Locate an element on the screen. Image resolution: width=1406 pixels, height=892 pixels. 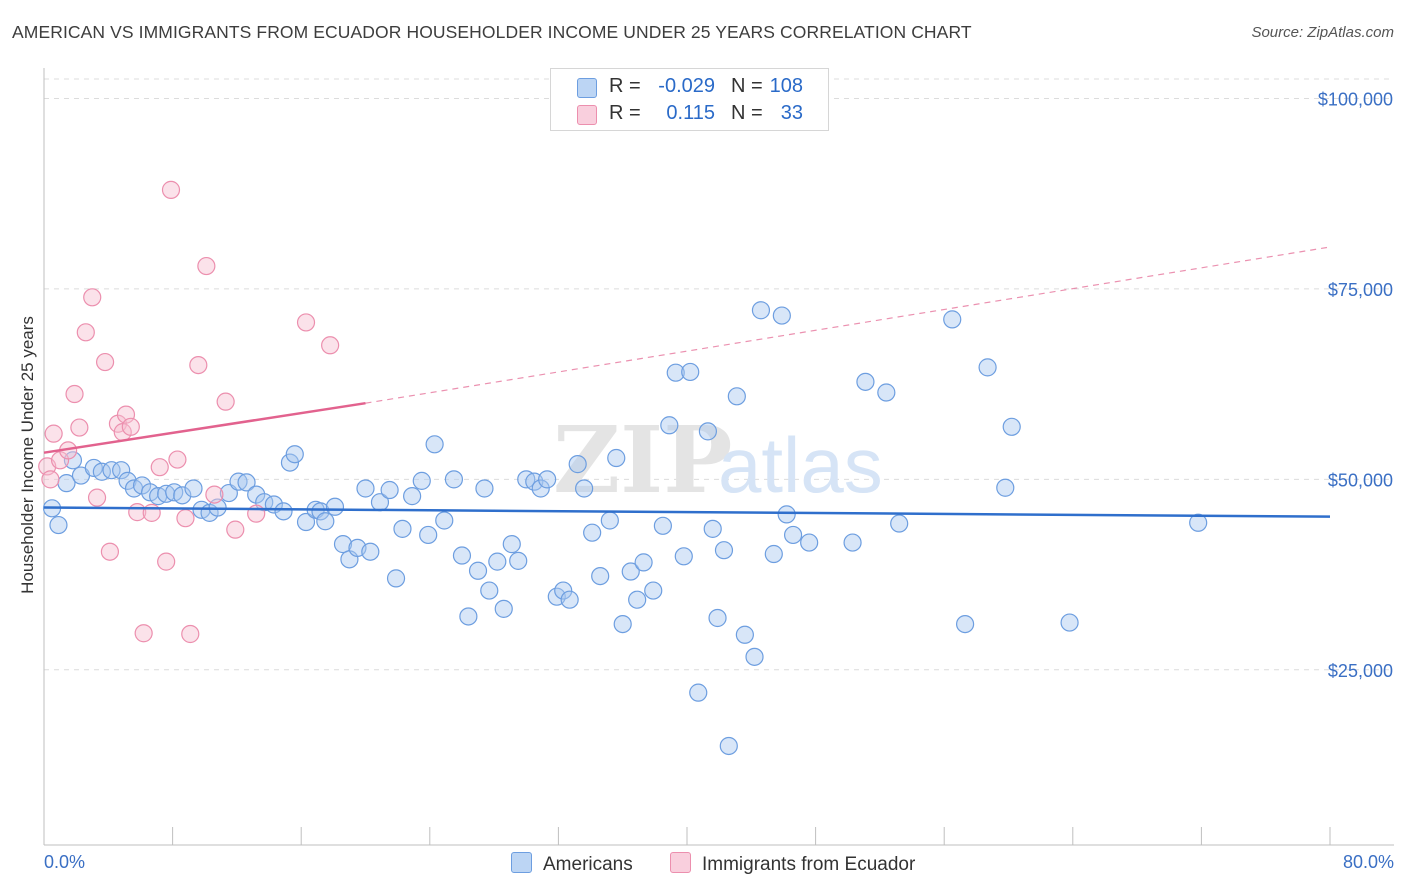
americans-legend-swatch is located at coordinates (521, 862).